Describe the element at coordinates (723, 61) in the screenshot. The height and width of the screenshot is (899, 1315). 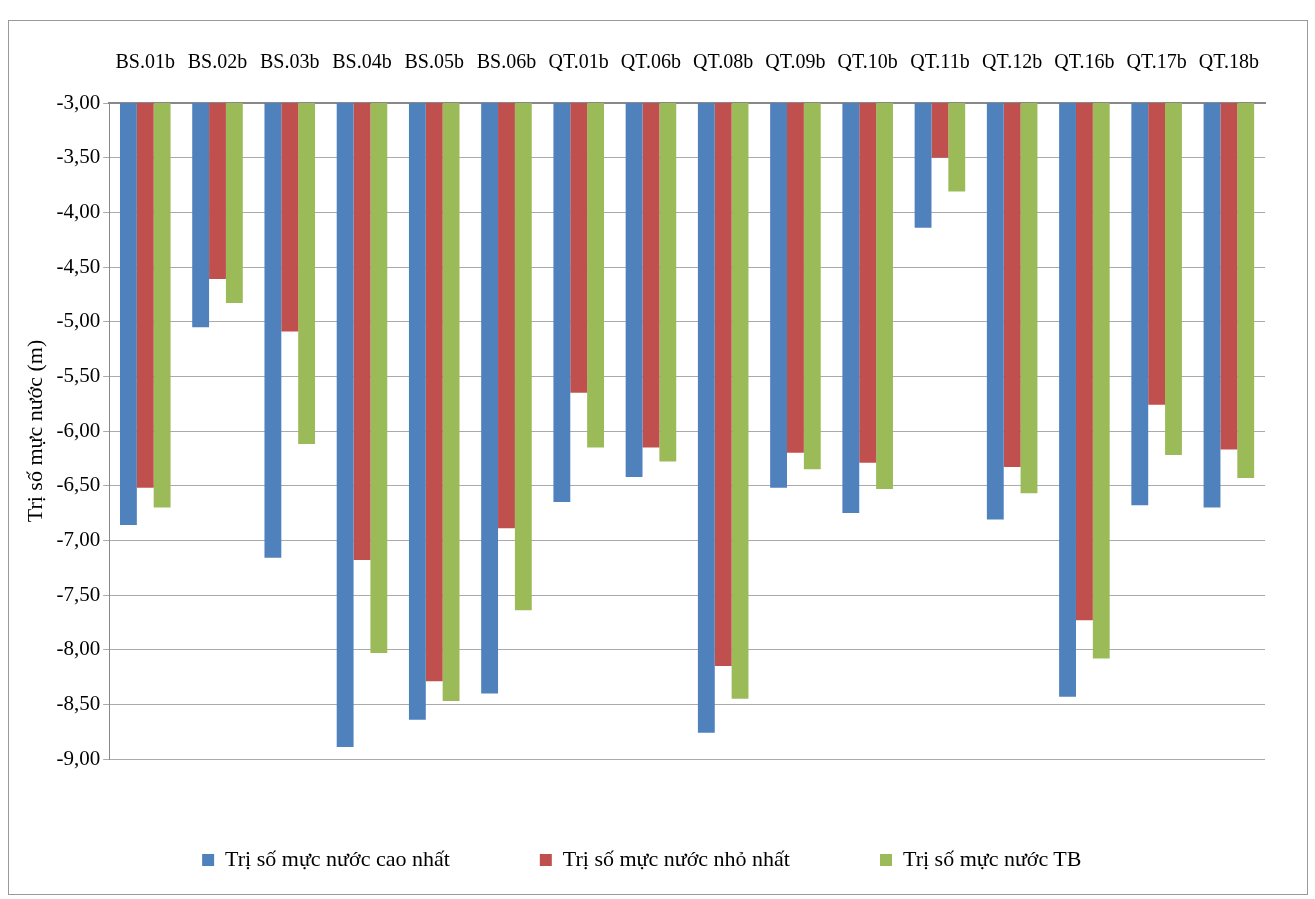
I see `x-tick-label: QT.08b` at that location.